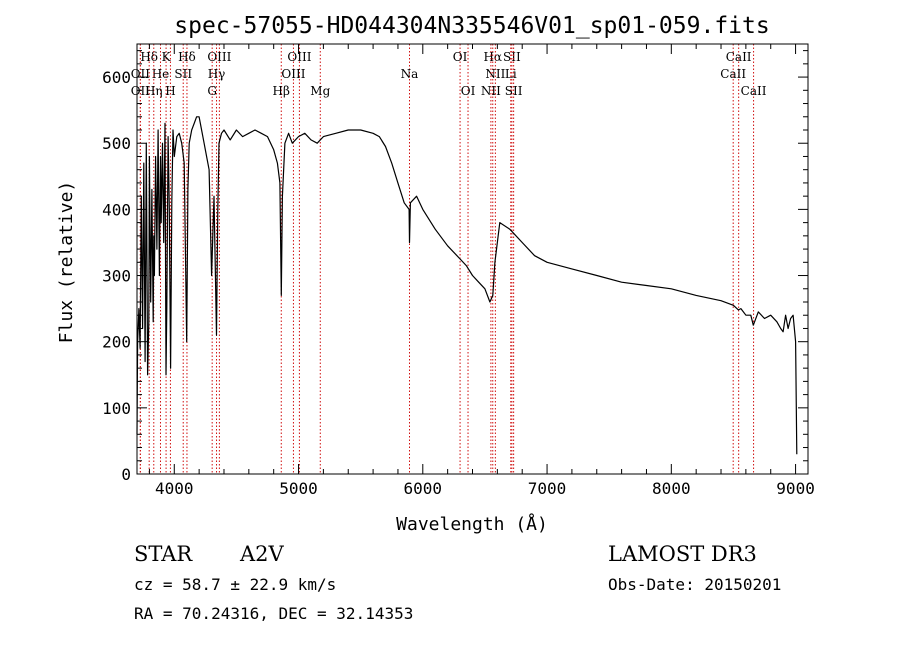 Image resolution: width=900 pixels, height=649 pixels. Describe the element at coordinates (116, 77) in the screenshot. I see `y-tick-label-6: 600` at that location.